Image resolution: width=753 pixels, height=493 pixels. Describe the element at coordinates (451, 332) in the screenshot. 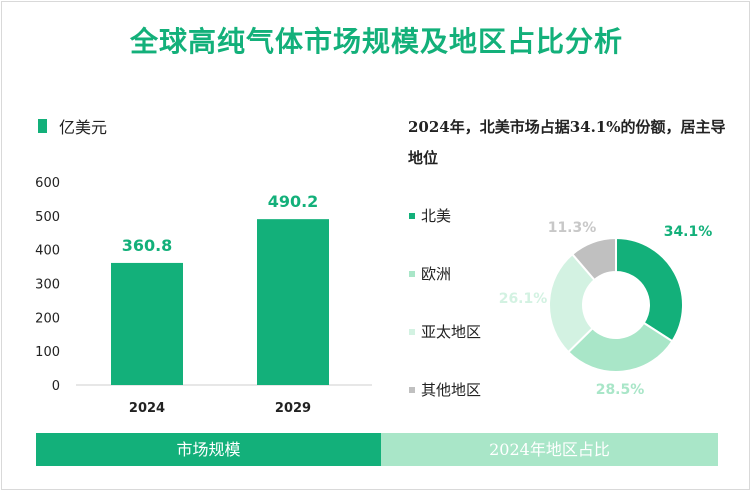

I see `region-legend-label: 亚太地区` at that location.